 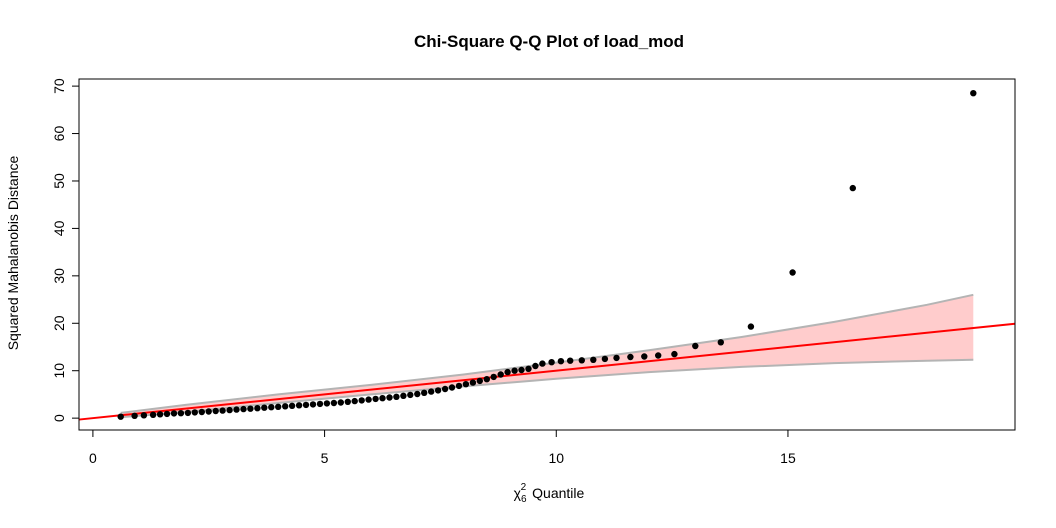 What do you see at coordinates (59, 86) in the screenshot?
I see `y-tick-label: 70` at bounding box center [59, 86].